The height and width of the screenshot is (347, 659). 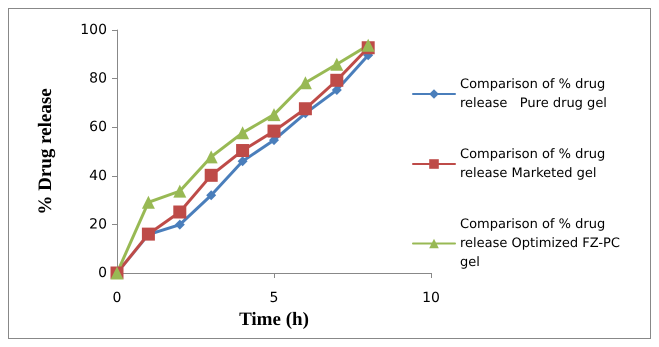 I want to click on x-axis-title: Time (h), so click(x=274, y=319).